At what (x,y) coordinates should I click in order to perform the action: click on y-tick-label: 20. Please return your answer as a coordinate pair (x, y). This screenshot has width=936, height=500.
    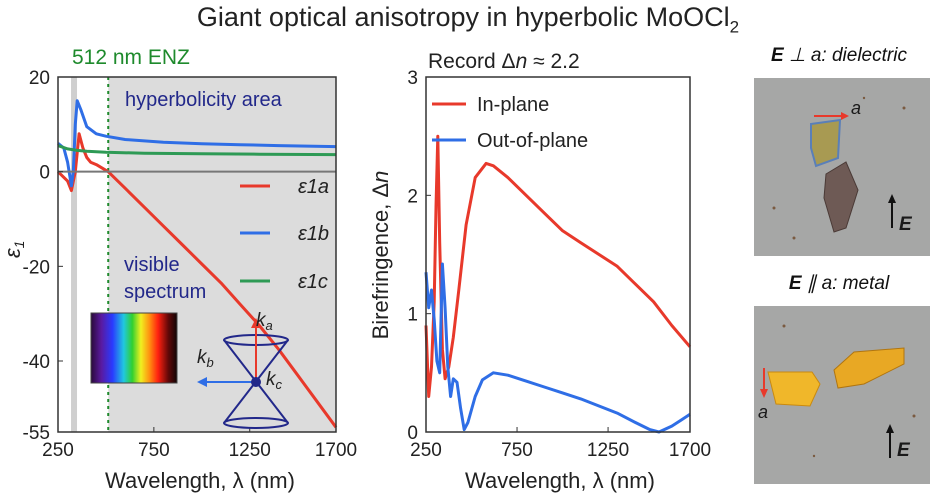
    Looking at the image, I should click on (39, 78).